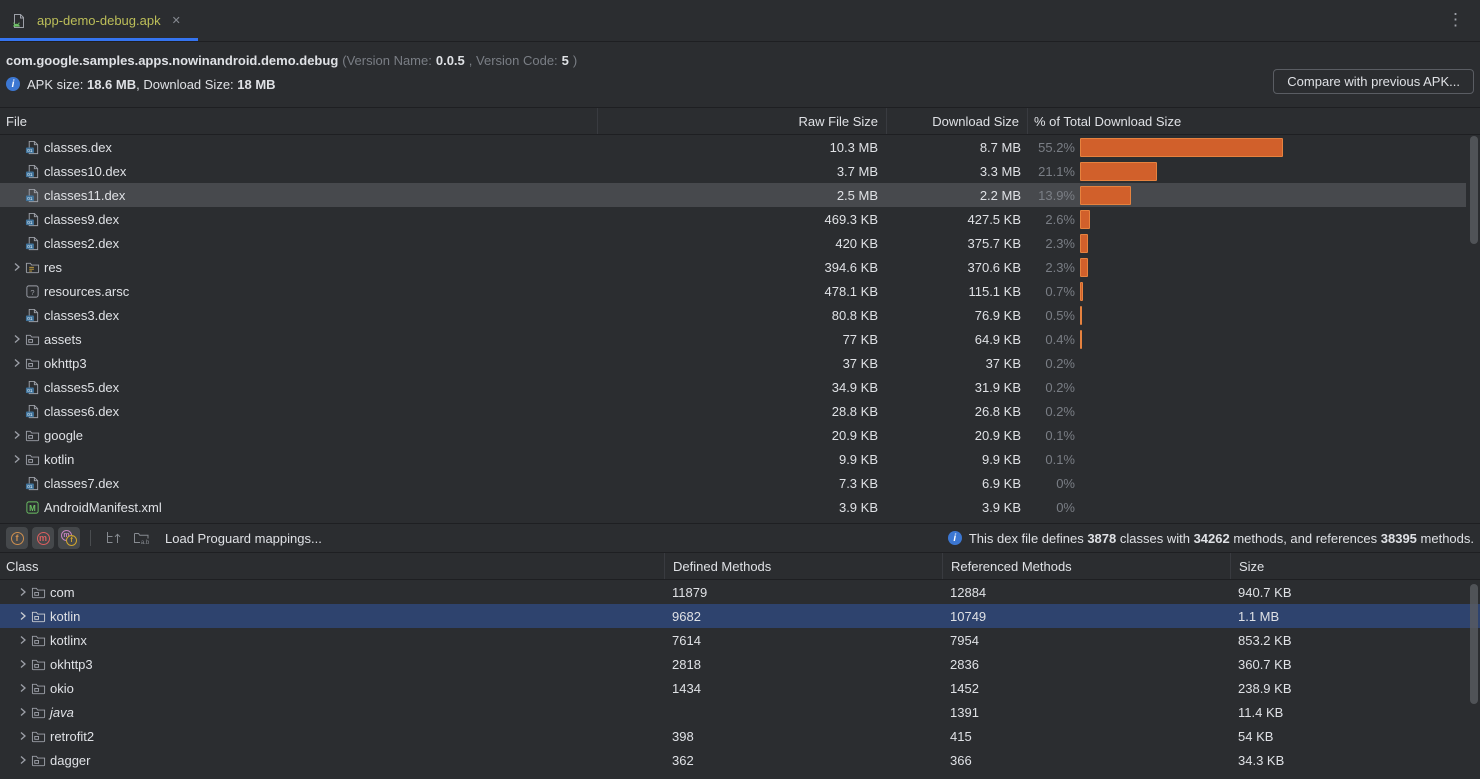 This screenshot has width=1480, height=779. I want to click on percent-label: 0.1%, so click(1060, 459).